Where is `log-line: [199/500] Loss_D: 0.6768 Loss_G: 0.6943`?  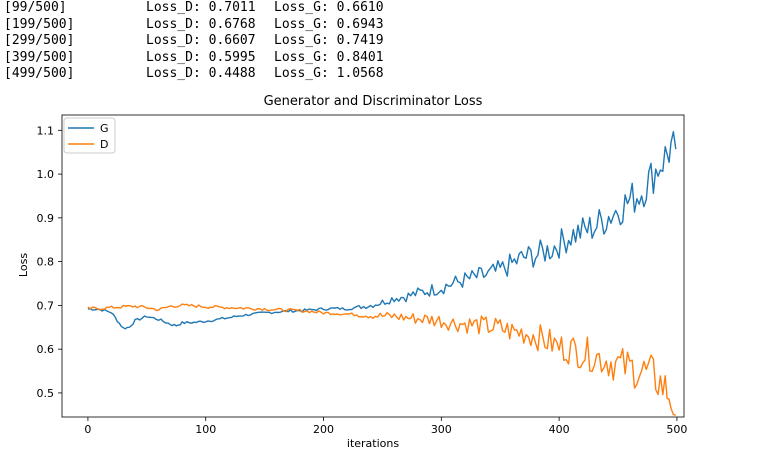 log-line: [199/500] Loss_D: 0.6768 Loss_G: 0.6943 is located at coordinates (214, 25).